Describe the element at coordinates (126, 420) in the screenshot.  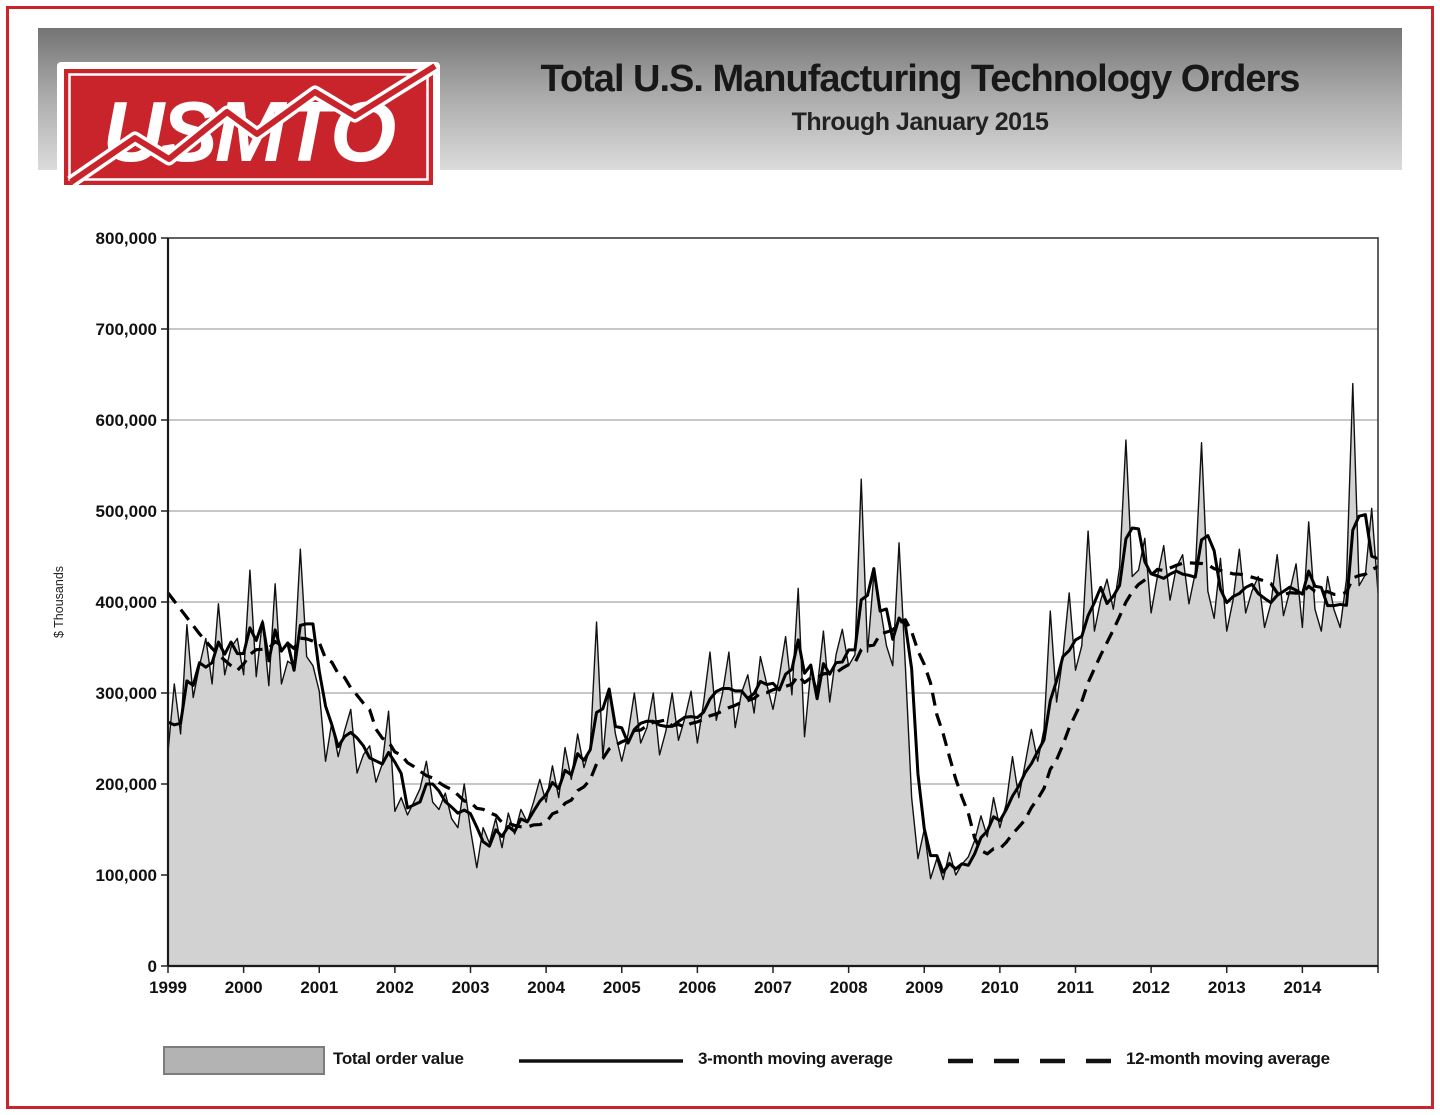
I see `y-tick-label: 600,000` at that location.